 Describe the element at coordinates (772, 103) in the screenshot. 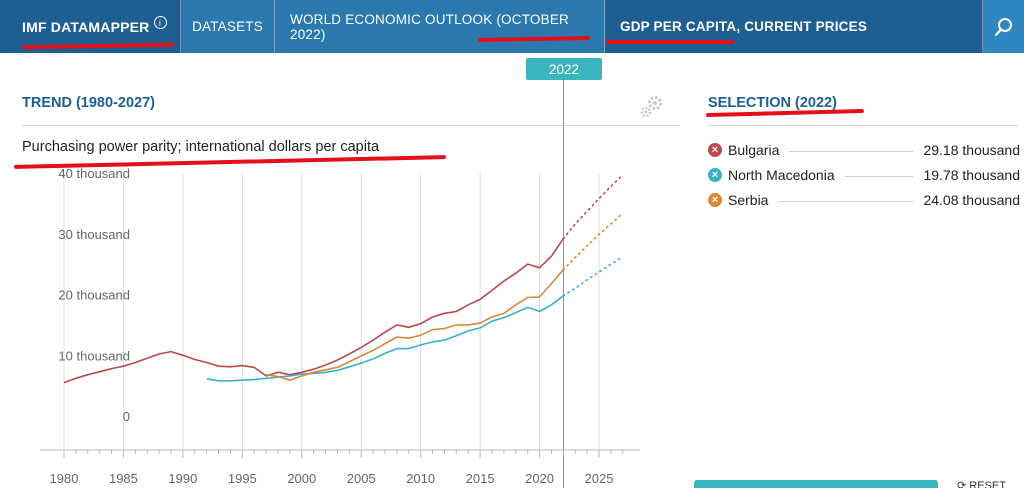

I see `selection-title: SELECTION (2022)` at that location.